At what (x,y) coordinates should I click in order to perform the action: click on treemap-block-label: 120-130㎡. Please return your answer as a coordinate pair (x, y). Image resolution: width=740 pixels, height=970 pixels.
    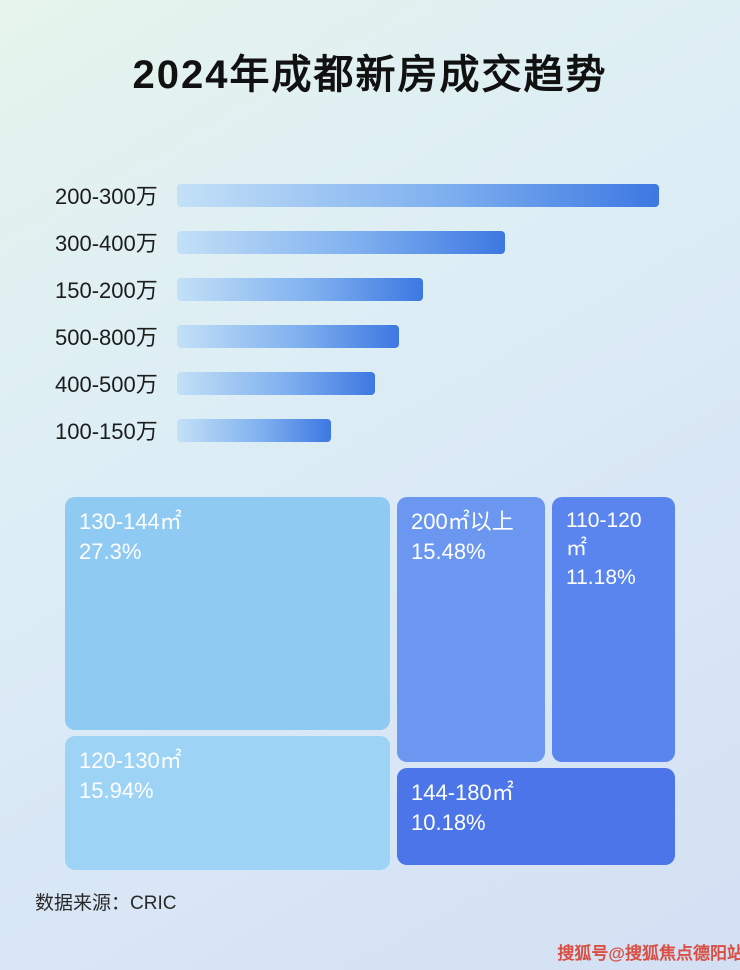
    Looking at the image, I should click on (130, 760).